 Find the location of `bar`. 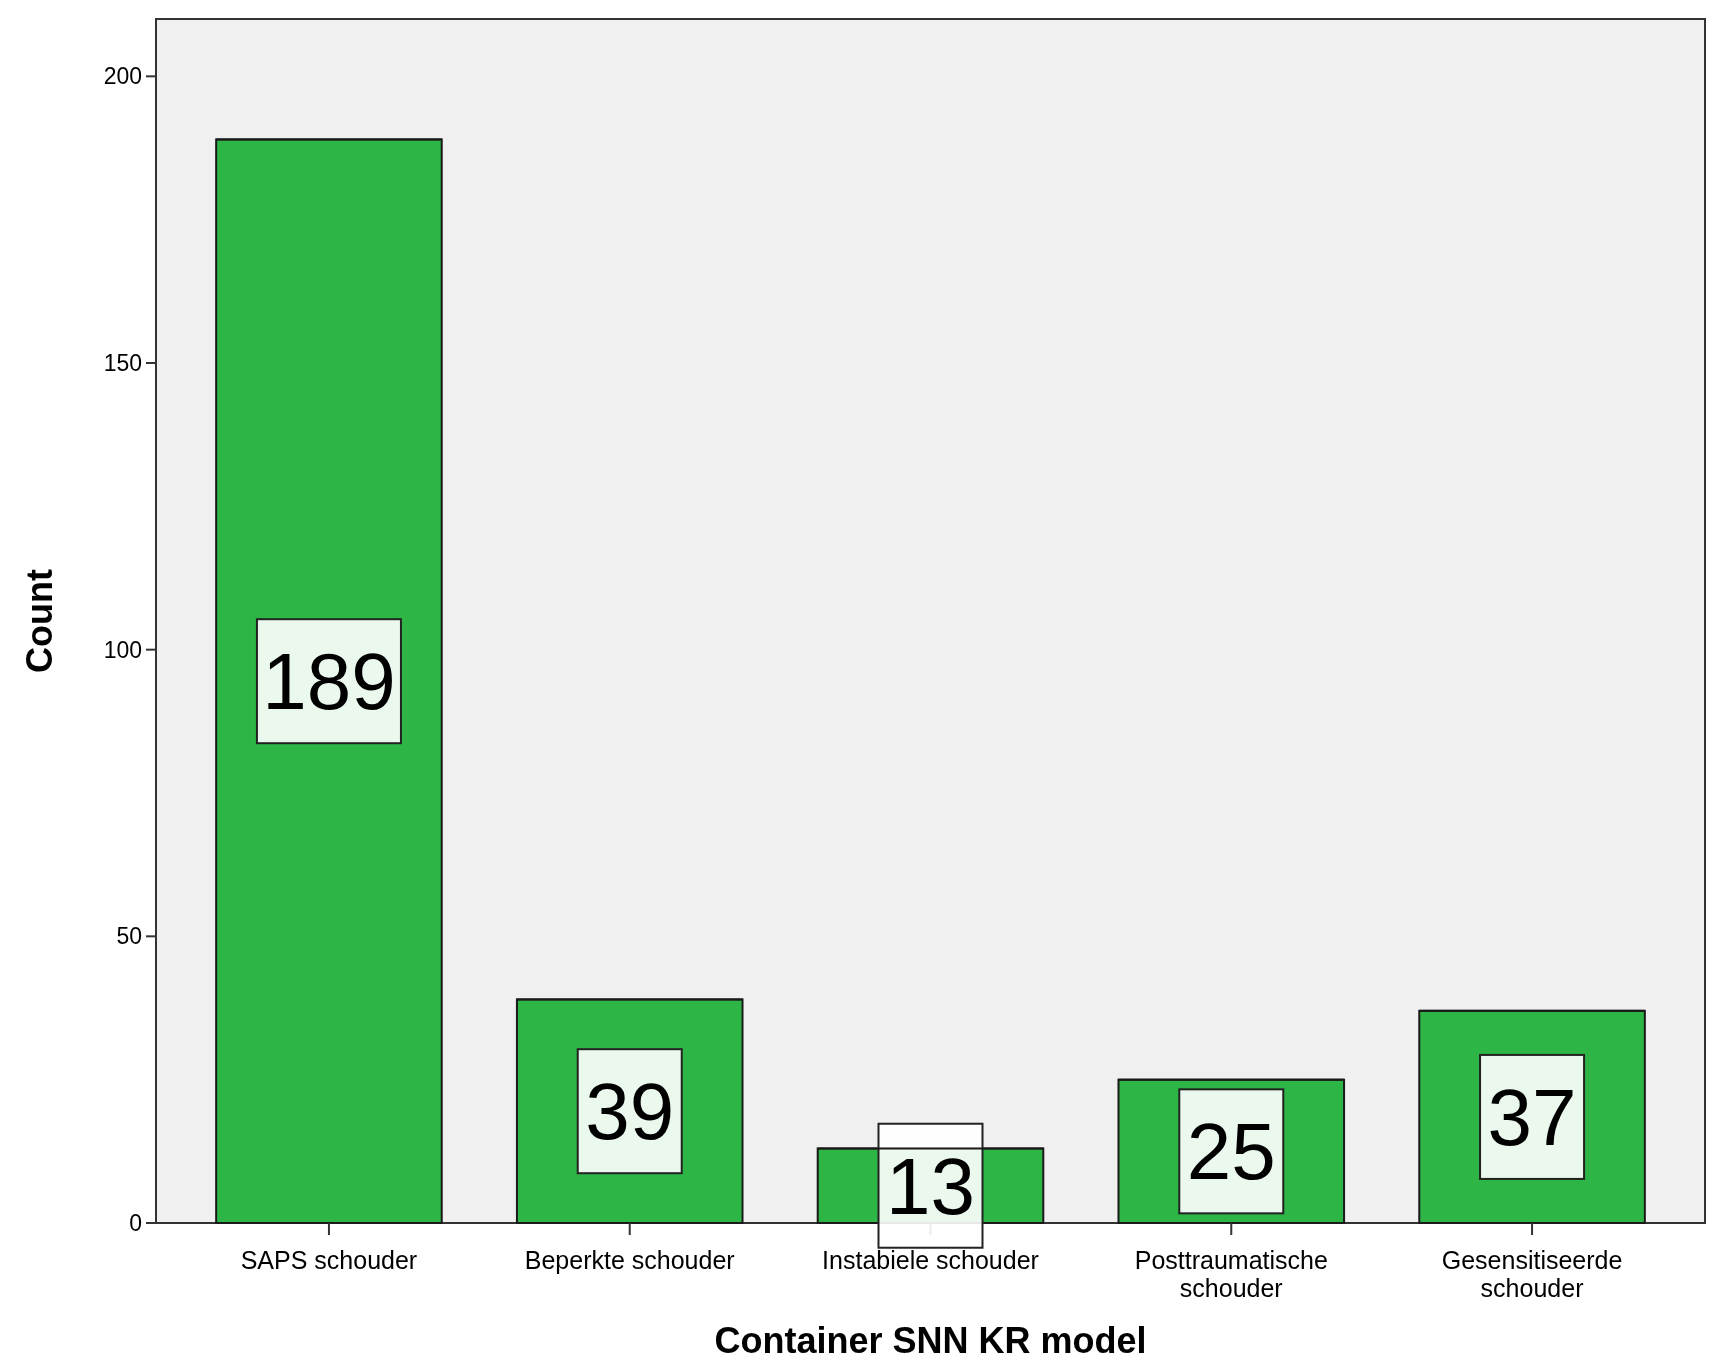

bar is located at coordinates (329, 681).